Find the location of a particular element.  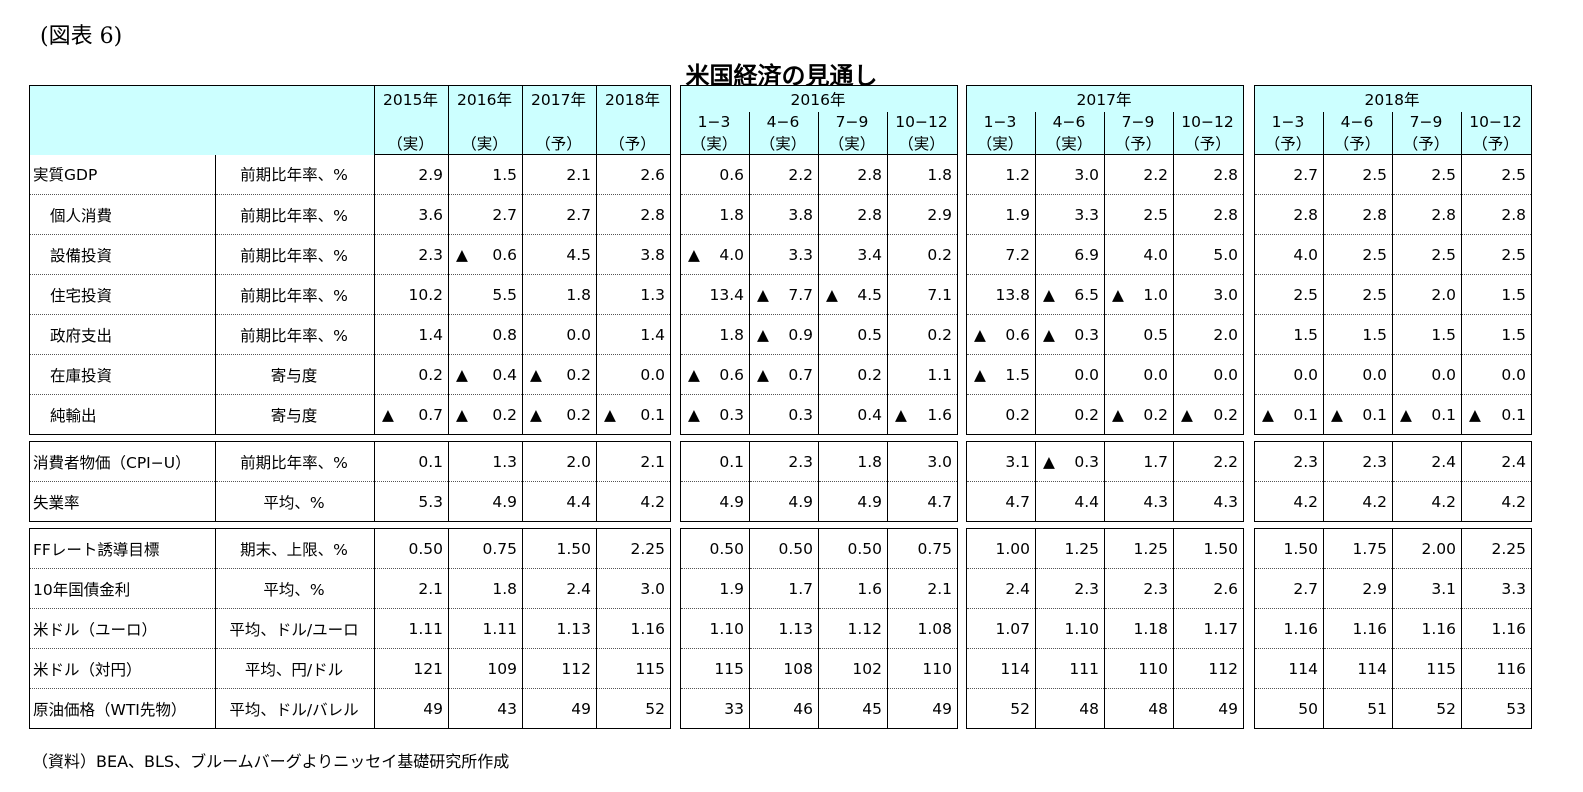

value-cell: 2.2 is located at coordinates (784, 174).